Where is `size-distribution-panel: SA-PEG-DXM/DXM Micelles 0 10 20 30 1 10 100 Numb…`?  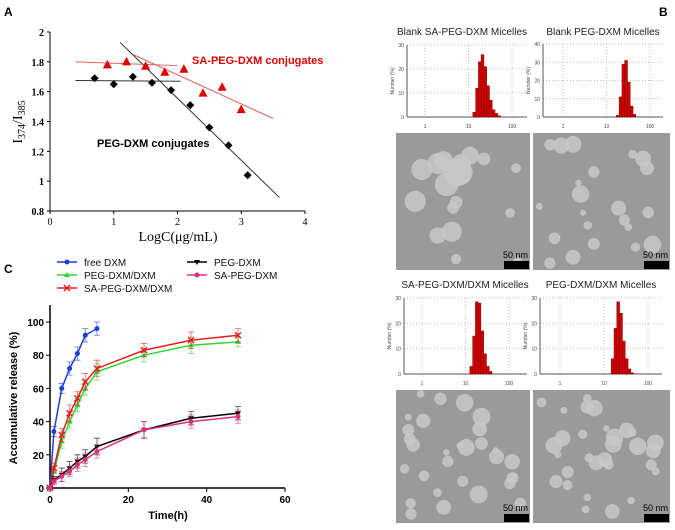
size-distribution-panel: SA-PEG-DXM/DXM Micelles 0 10 20 30 1 10 100 Numb… is located at coordinates (458, 401).